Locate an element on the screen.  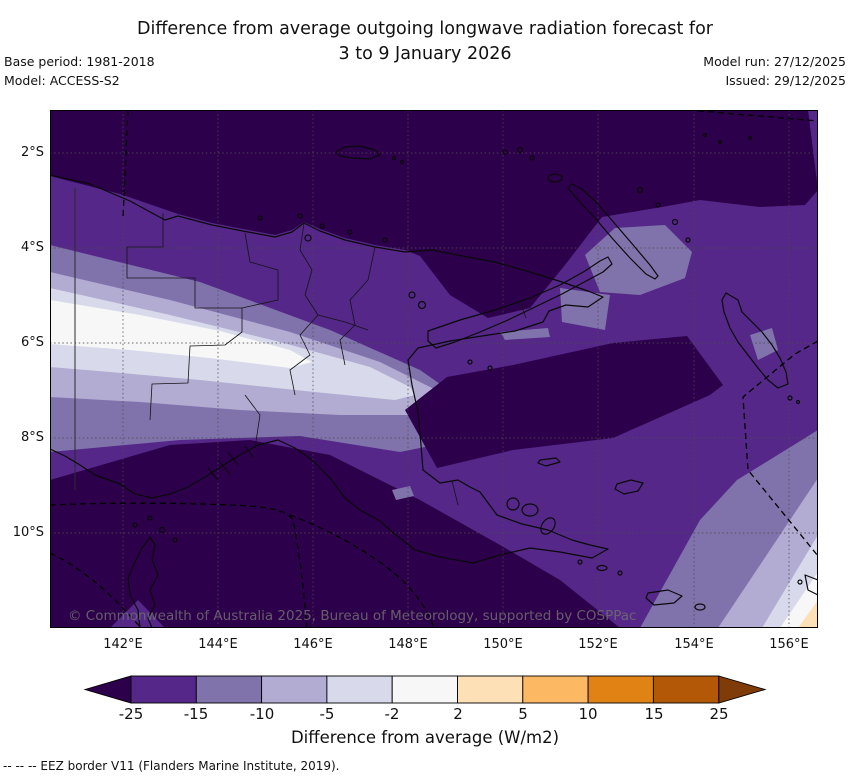
model-text: Model: ACCESS-S2 is located at coordinates (62, 81).